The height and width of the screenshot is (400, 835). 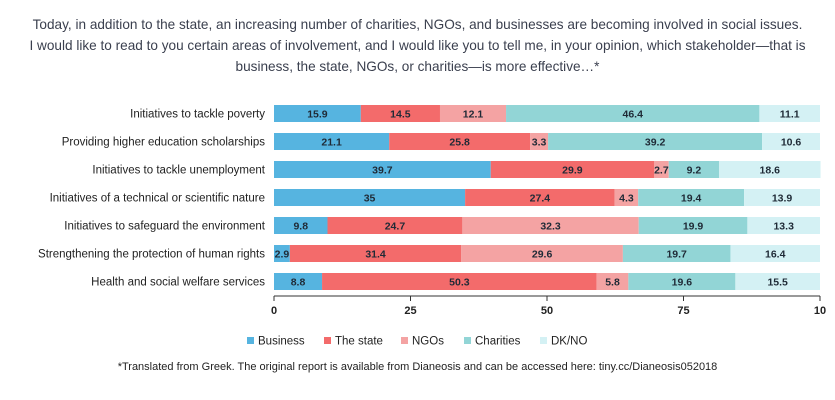 I want to click on x-tick-label: 10, so click(x=820, y=311).